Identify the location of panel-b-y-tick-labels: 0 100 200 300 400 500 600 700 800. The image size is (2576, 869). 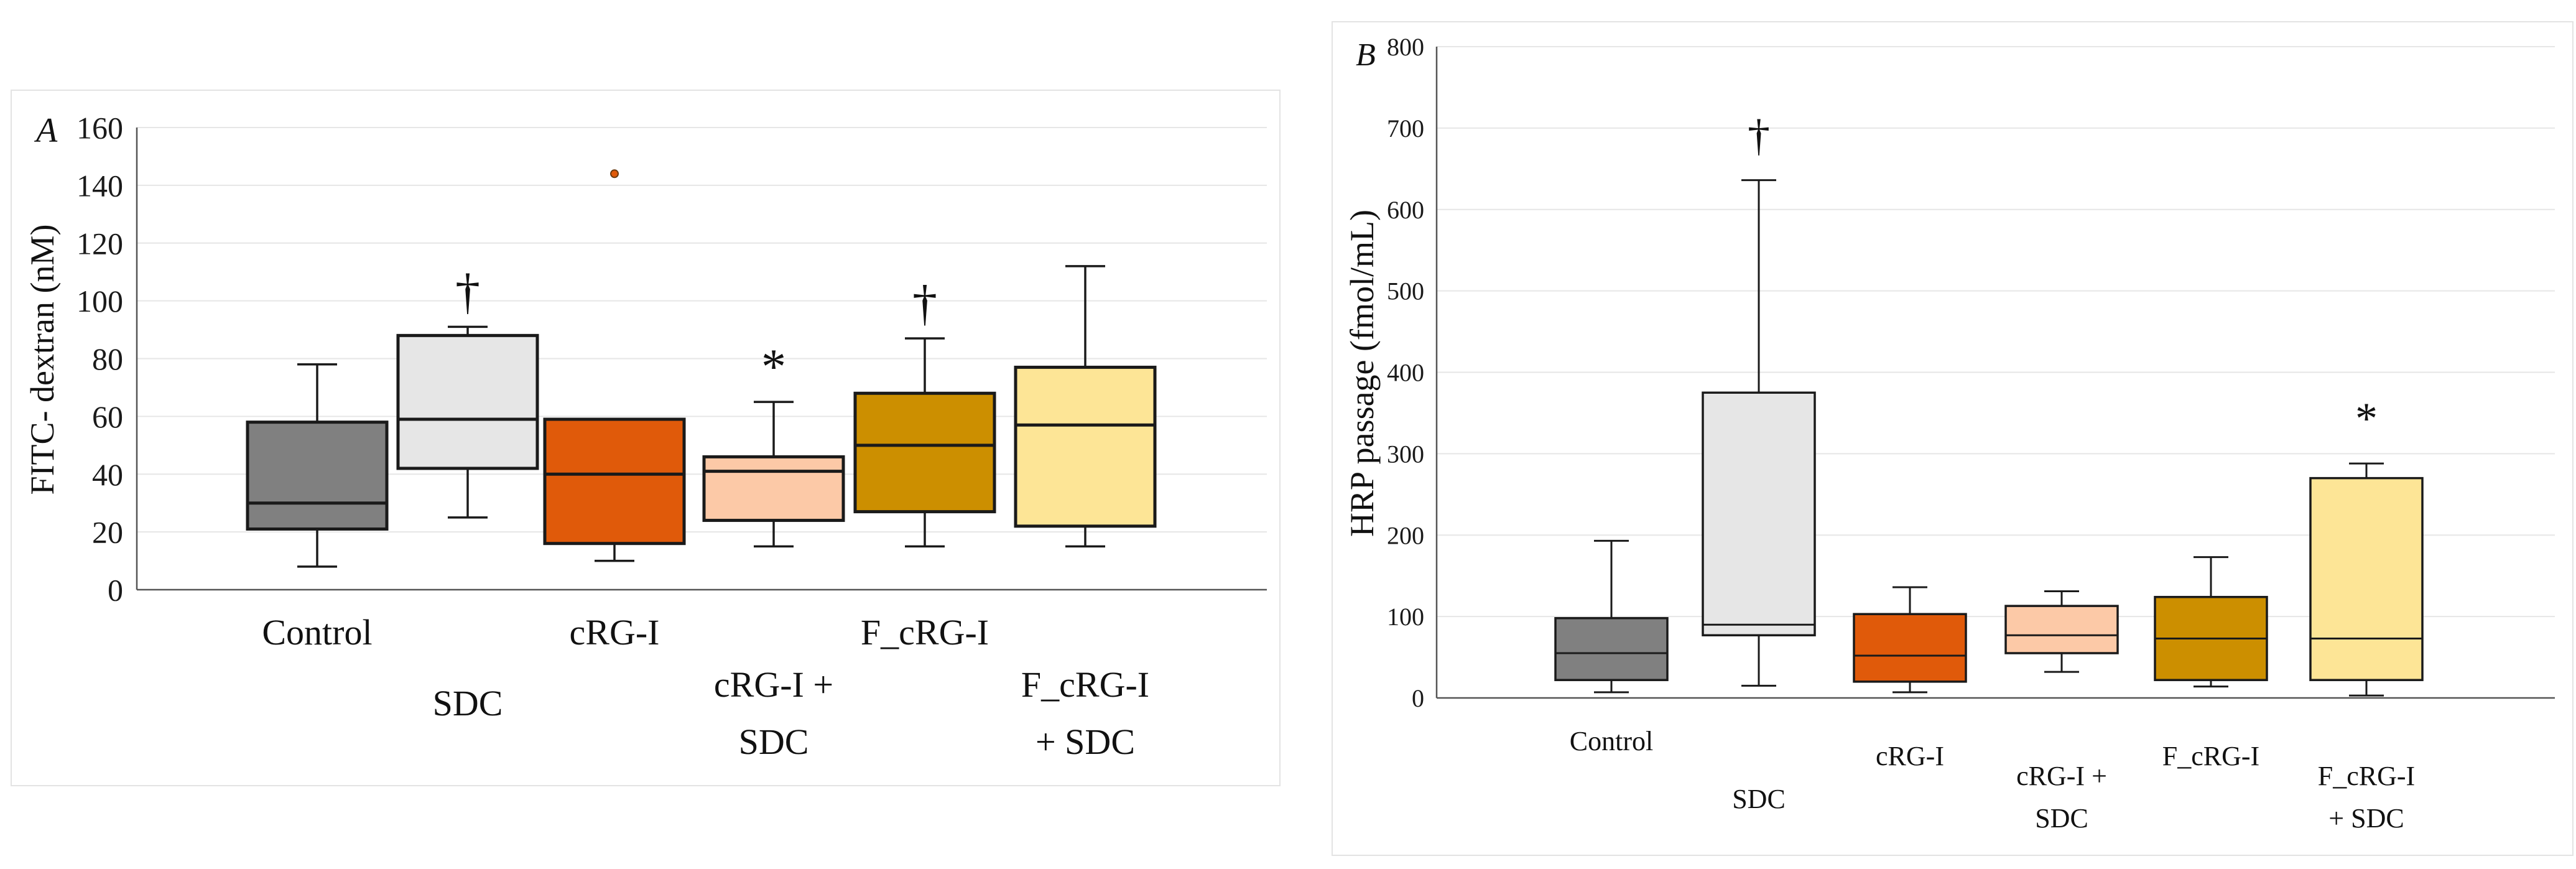
(1405, 372).